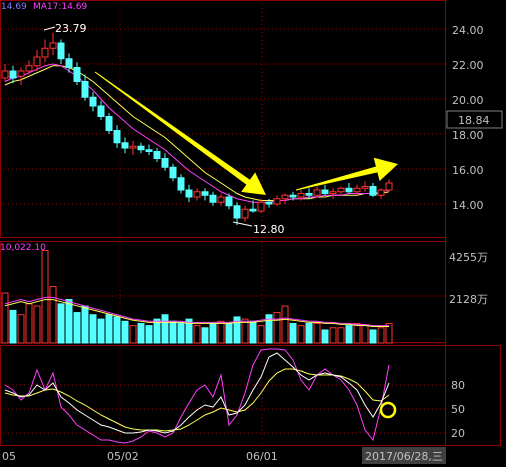 The width and height of the screenshot is (506, 467). I want to click on kdj-k-line, so click(197, 393).